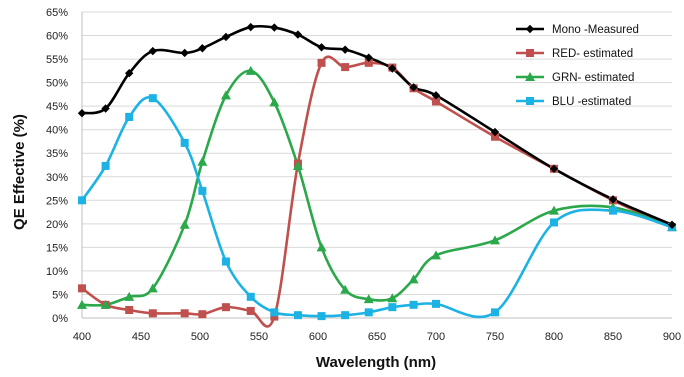 This screenshot has height=377, width=684. What do you see at coordinates (57, 60) in the screenshot?
I see `y-tick-label: 55%` at bounding box center [57, 60].